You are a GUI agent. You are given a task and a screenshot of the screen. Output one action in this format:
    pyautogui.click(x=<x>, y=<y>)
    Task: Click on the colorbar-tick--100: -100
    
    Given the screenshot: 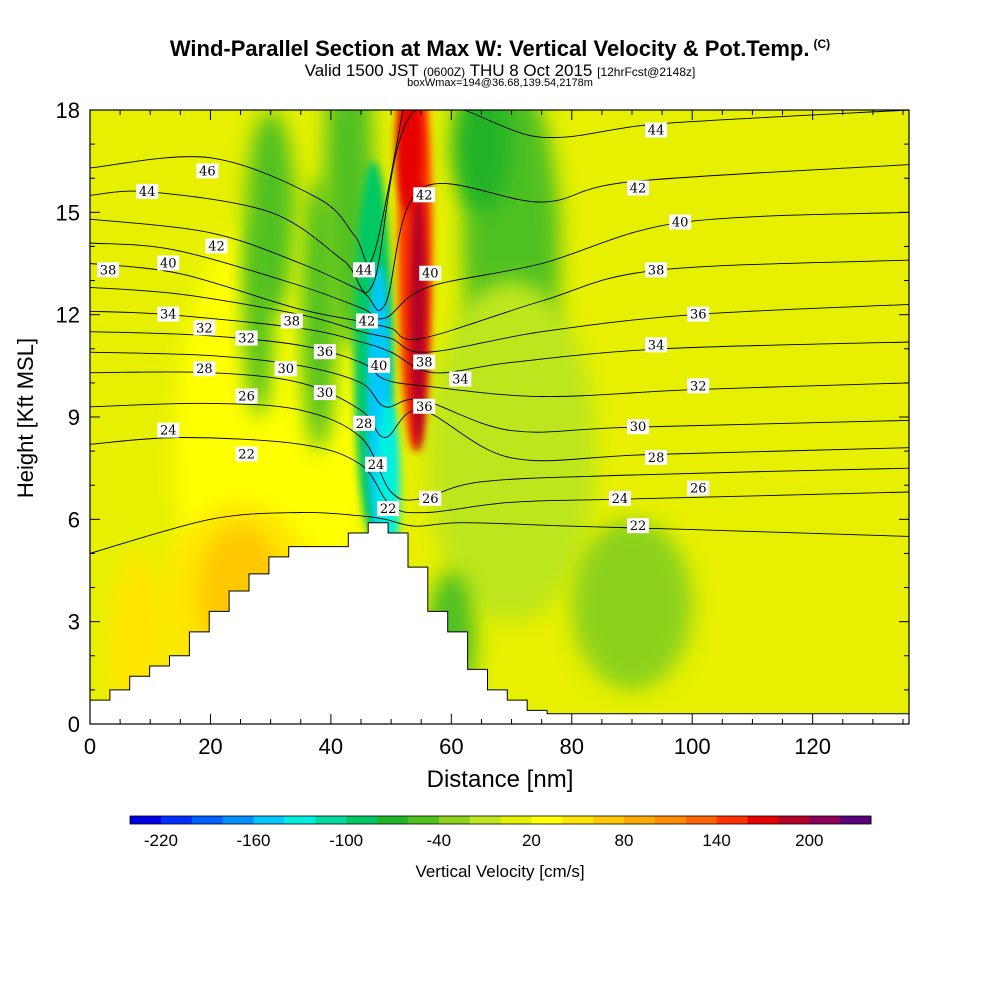 What is the action you would take?
    pyautogui.click(x=346, y=840)
    